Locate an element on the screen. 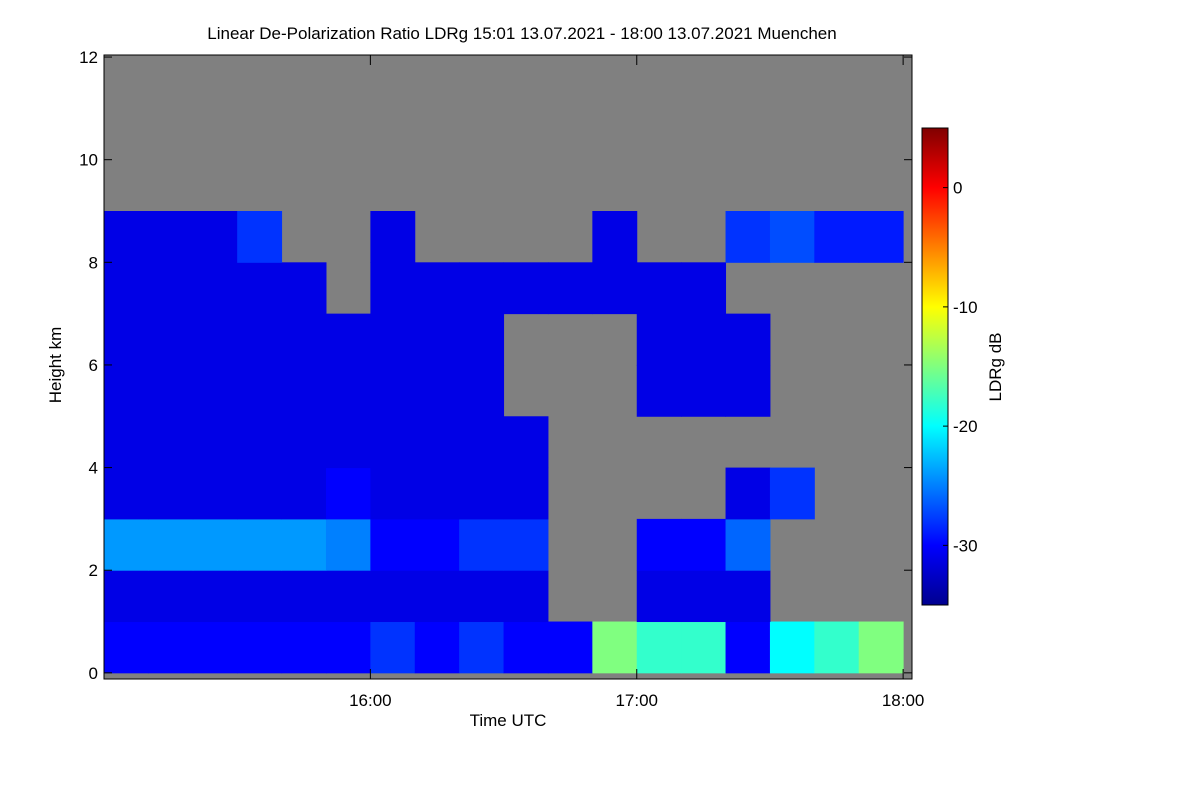 This screenshot has width=1200, height=805. y-tick-label: 10 is located at coordinates (88, 160).